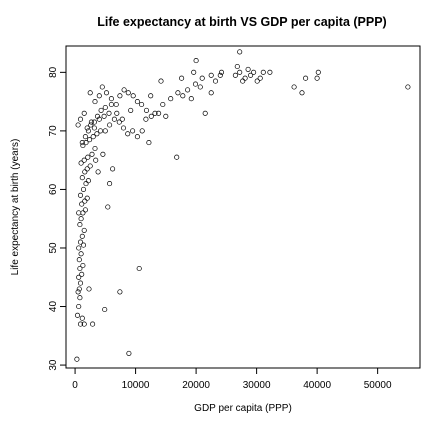  I want to click on y-tick-label: 80, so click(53, 72).